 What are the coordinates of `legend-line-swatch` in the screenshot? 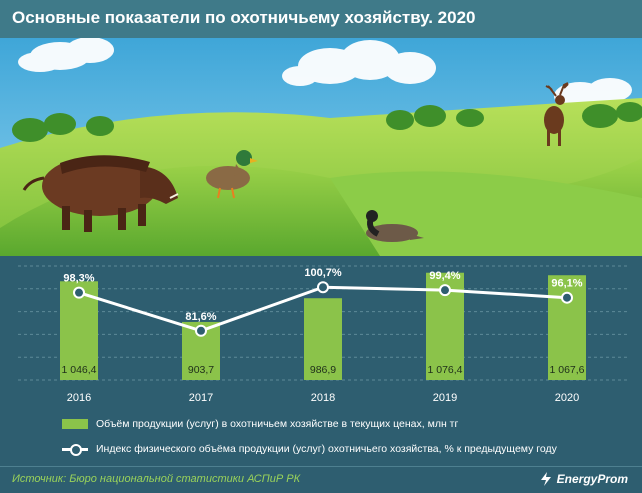 It's located at (75, 450).